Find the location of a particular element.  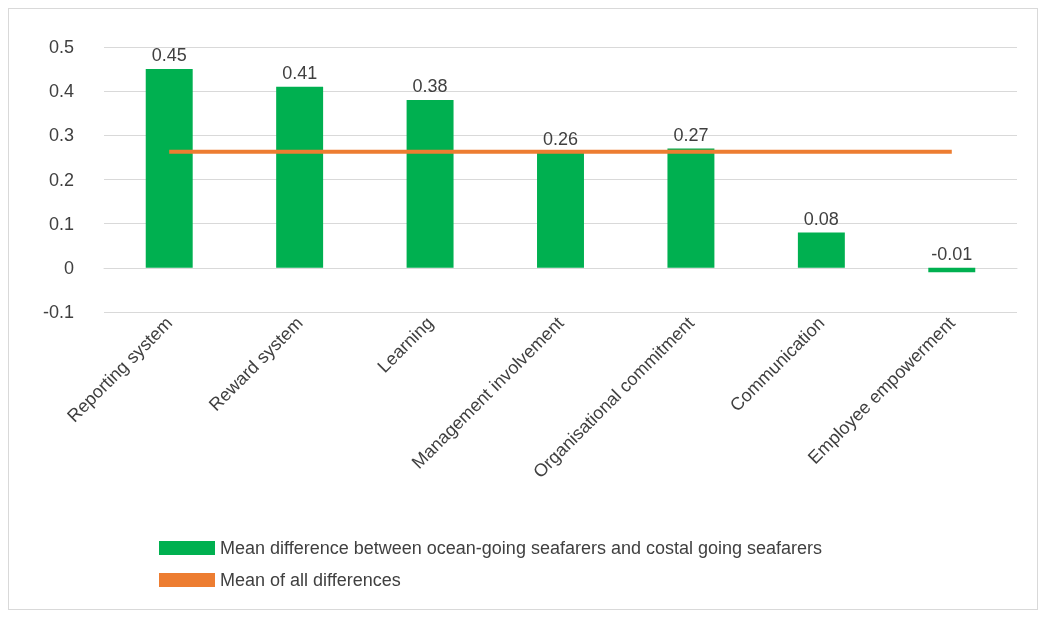

data-label: 0.41 is located at coordinates (300, 72).